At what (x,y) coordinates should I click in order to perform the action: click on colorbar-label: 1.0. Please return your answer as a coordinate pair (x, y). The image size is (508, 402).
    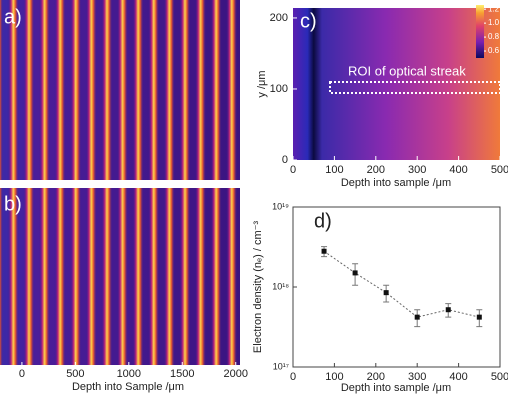
    Looking at the image, I should click on (494, 22).